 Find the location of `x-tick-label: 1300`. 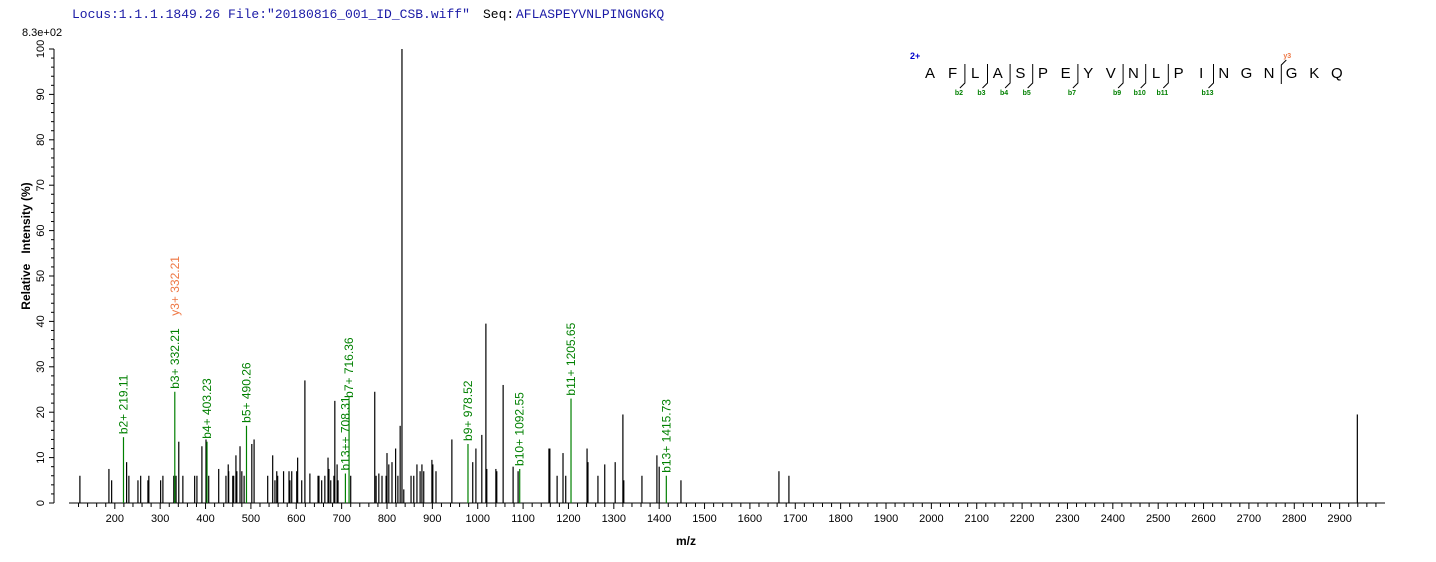

x-tick-label: 1300 is located at coordinates (614, 519).